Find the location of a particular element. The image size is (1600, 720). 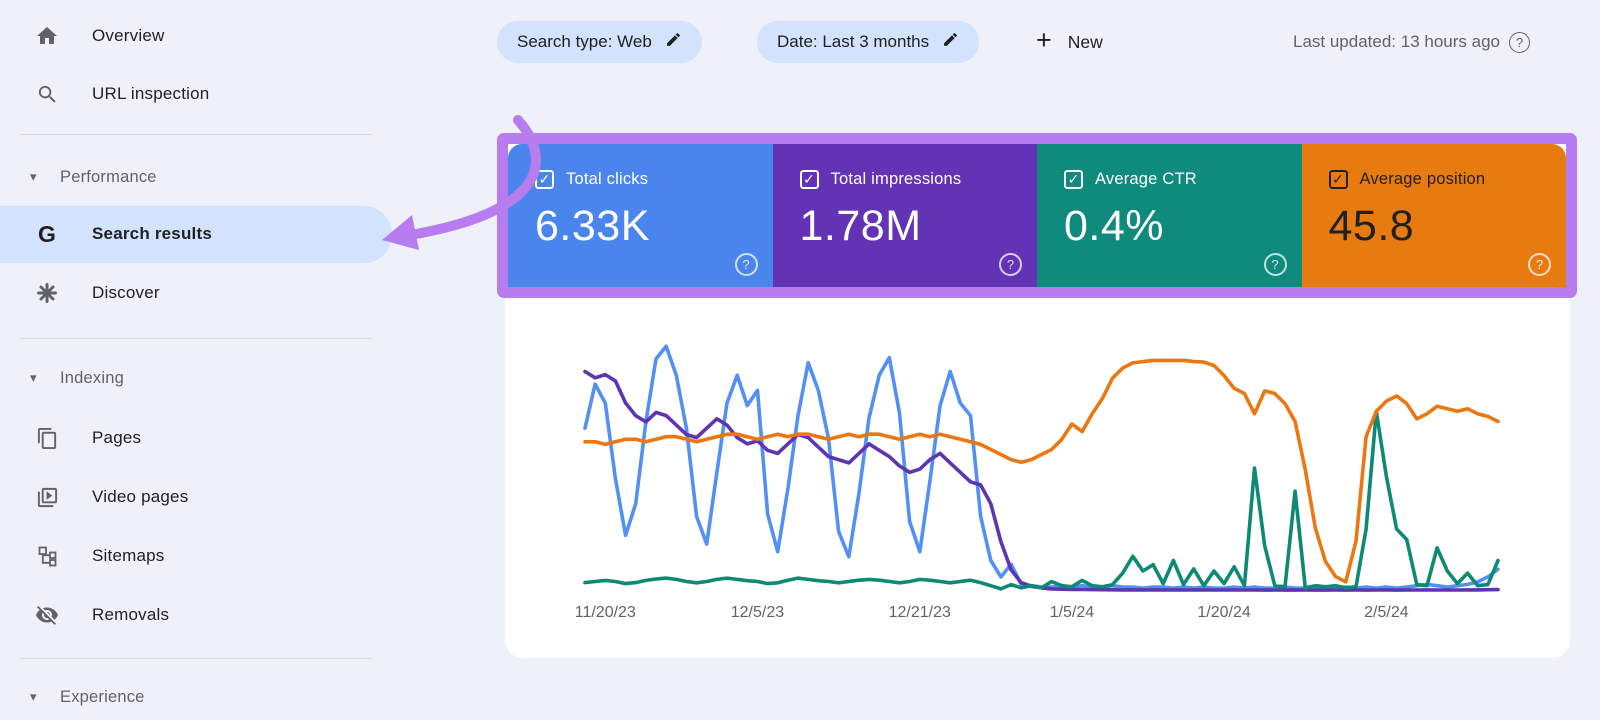

sidebar-item-label: Discover is located at coordinates (126, 292).